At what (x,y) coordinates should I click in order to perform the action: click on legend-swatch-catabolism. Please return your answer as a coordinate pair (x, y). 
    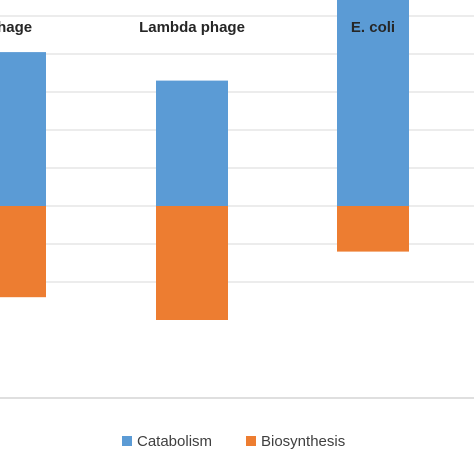
    Looking at the image, I should click on (127, 441).